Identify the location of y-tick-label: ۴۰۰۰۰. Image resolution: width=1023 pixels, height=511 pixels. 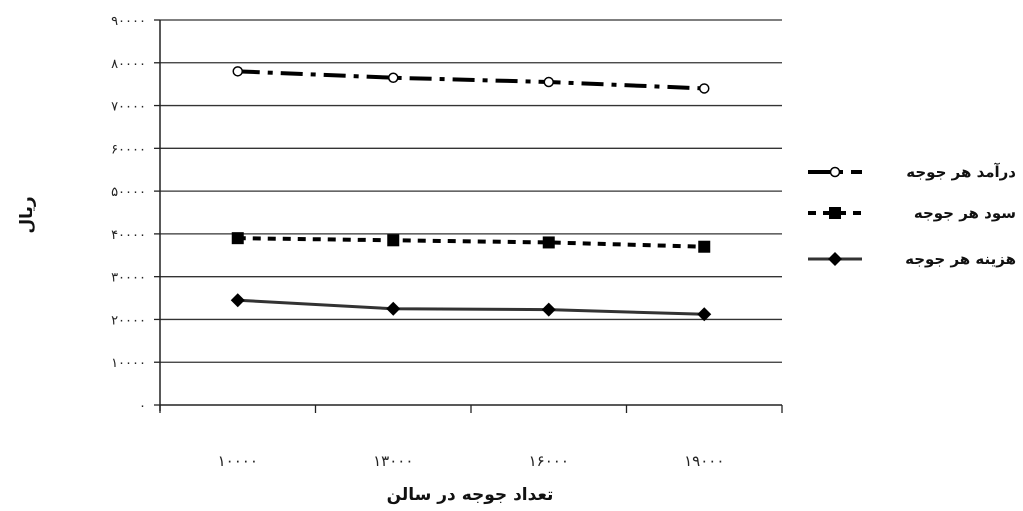
(128, 235).